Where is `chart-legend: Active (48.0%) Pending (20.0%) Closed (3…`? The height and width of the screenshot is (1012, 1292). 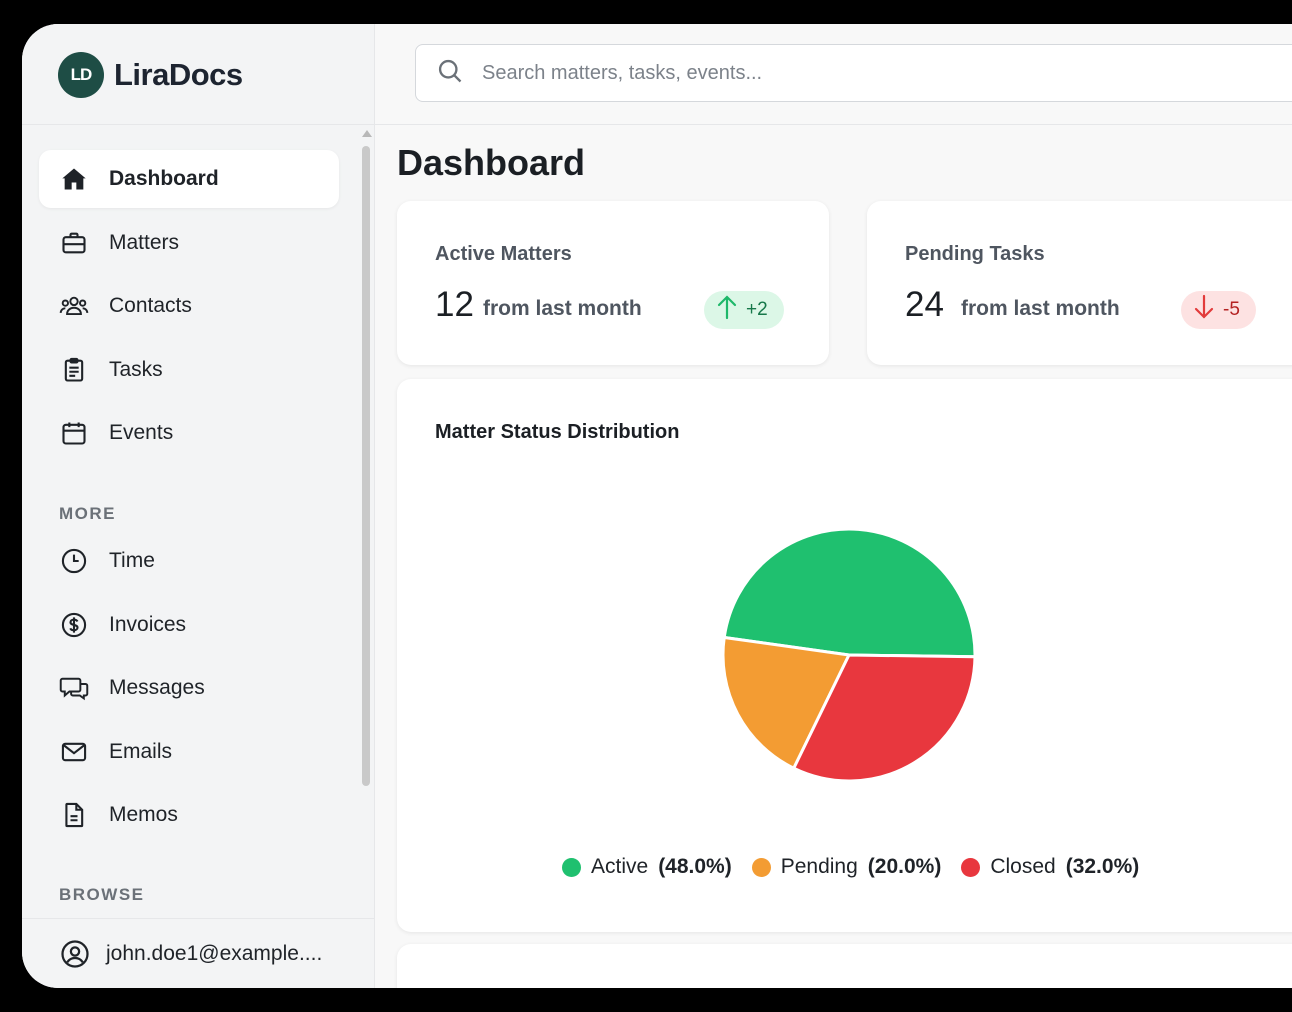
chart-legend: Active (48.0%) Pending (20.0%) Closed (3… is located at coordinates (850, 867).